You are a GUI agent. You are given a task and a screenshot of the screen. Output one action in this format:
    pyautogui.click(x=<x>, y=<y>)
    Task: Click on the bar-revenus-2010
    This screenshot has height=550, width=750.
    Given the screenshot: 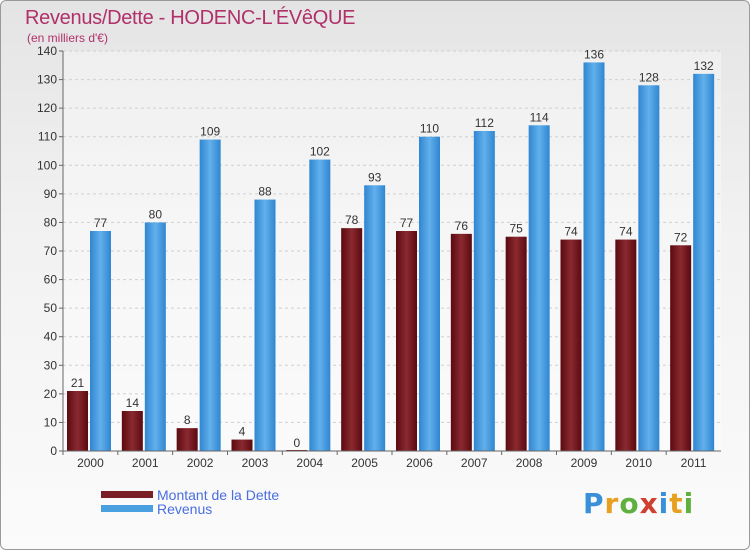 What is the action you would take?
    pyautogui.click(x=649, y=268)
    